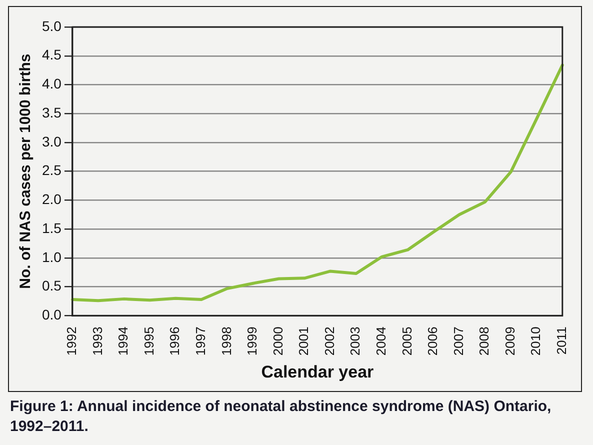 This screenshot has height=445, width=593. Describe the element at coordinates (226, 341) in the screenshot. I see `x-tick-label: 1998` at that location.